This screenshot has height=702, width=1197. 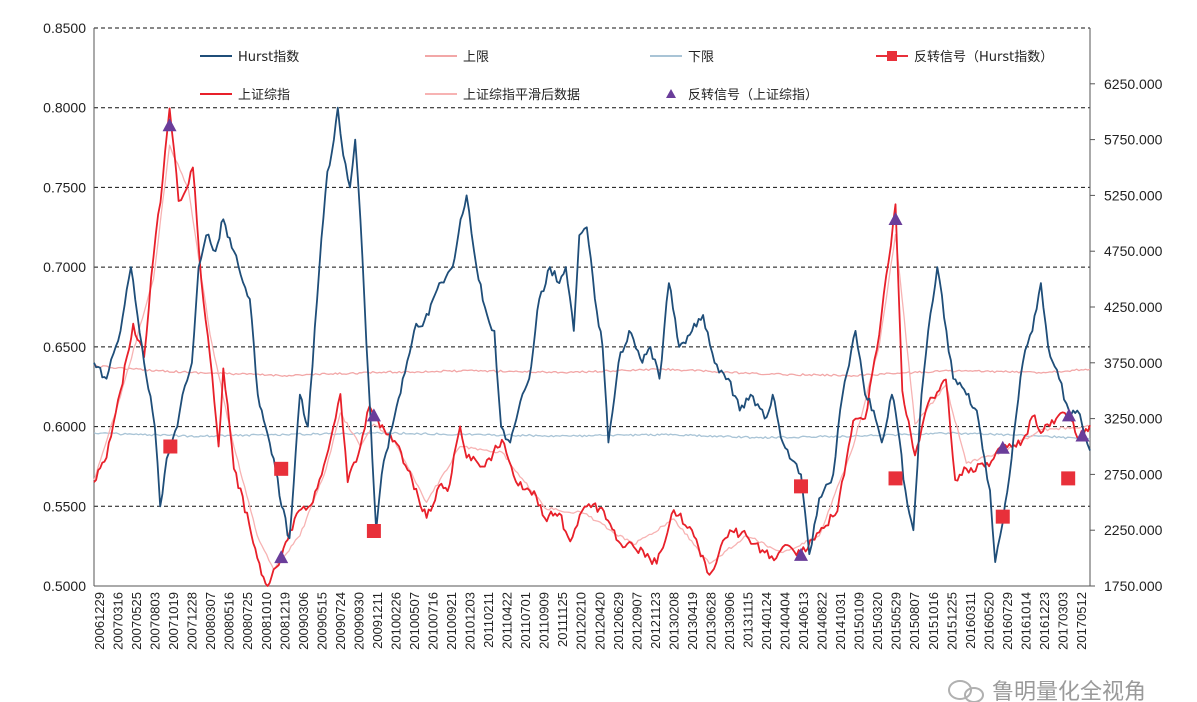 What do you see at coordinates (1133, 84) in the screenshot?
I see `y-right-tick-label: 6250.000` at bounding box center [1133, 84].